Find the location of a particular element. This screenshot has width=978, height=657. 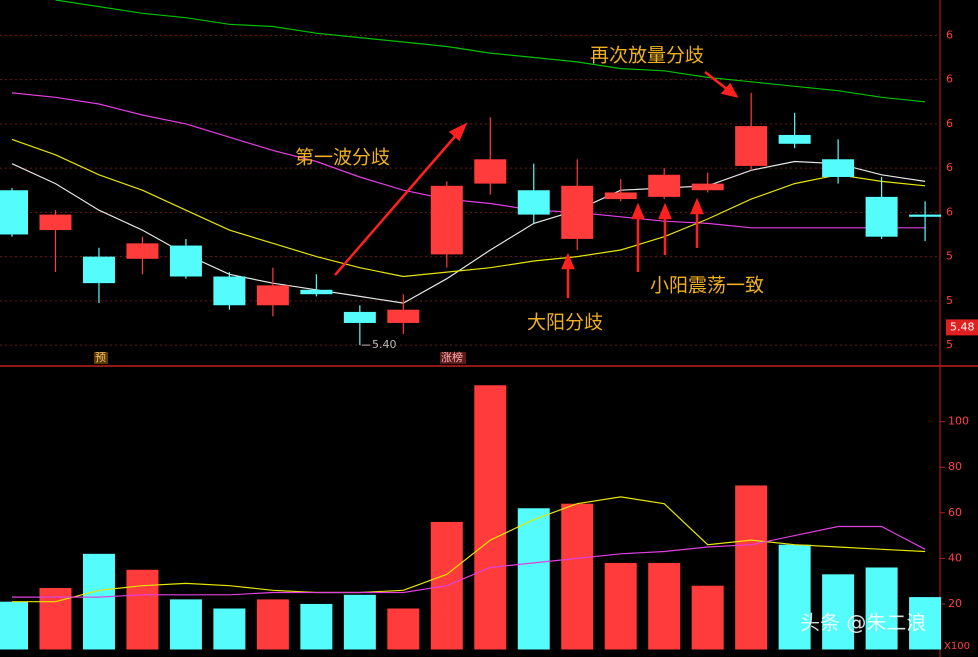

y-tick-label: 20 is located at coordinates (955, 603).